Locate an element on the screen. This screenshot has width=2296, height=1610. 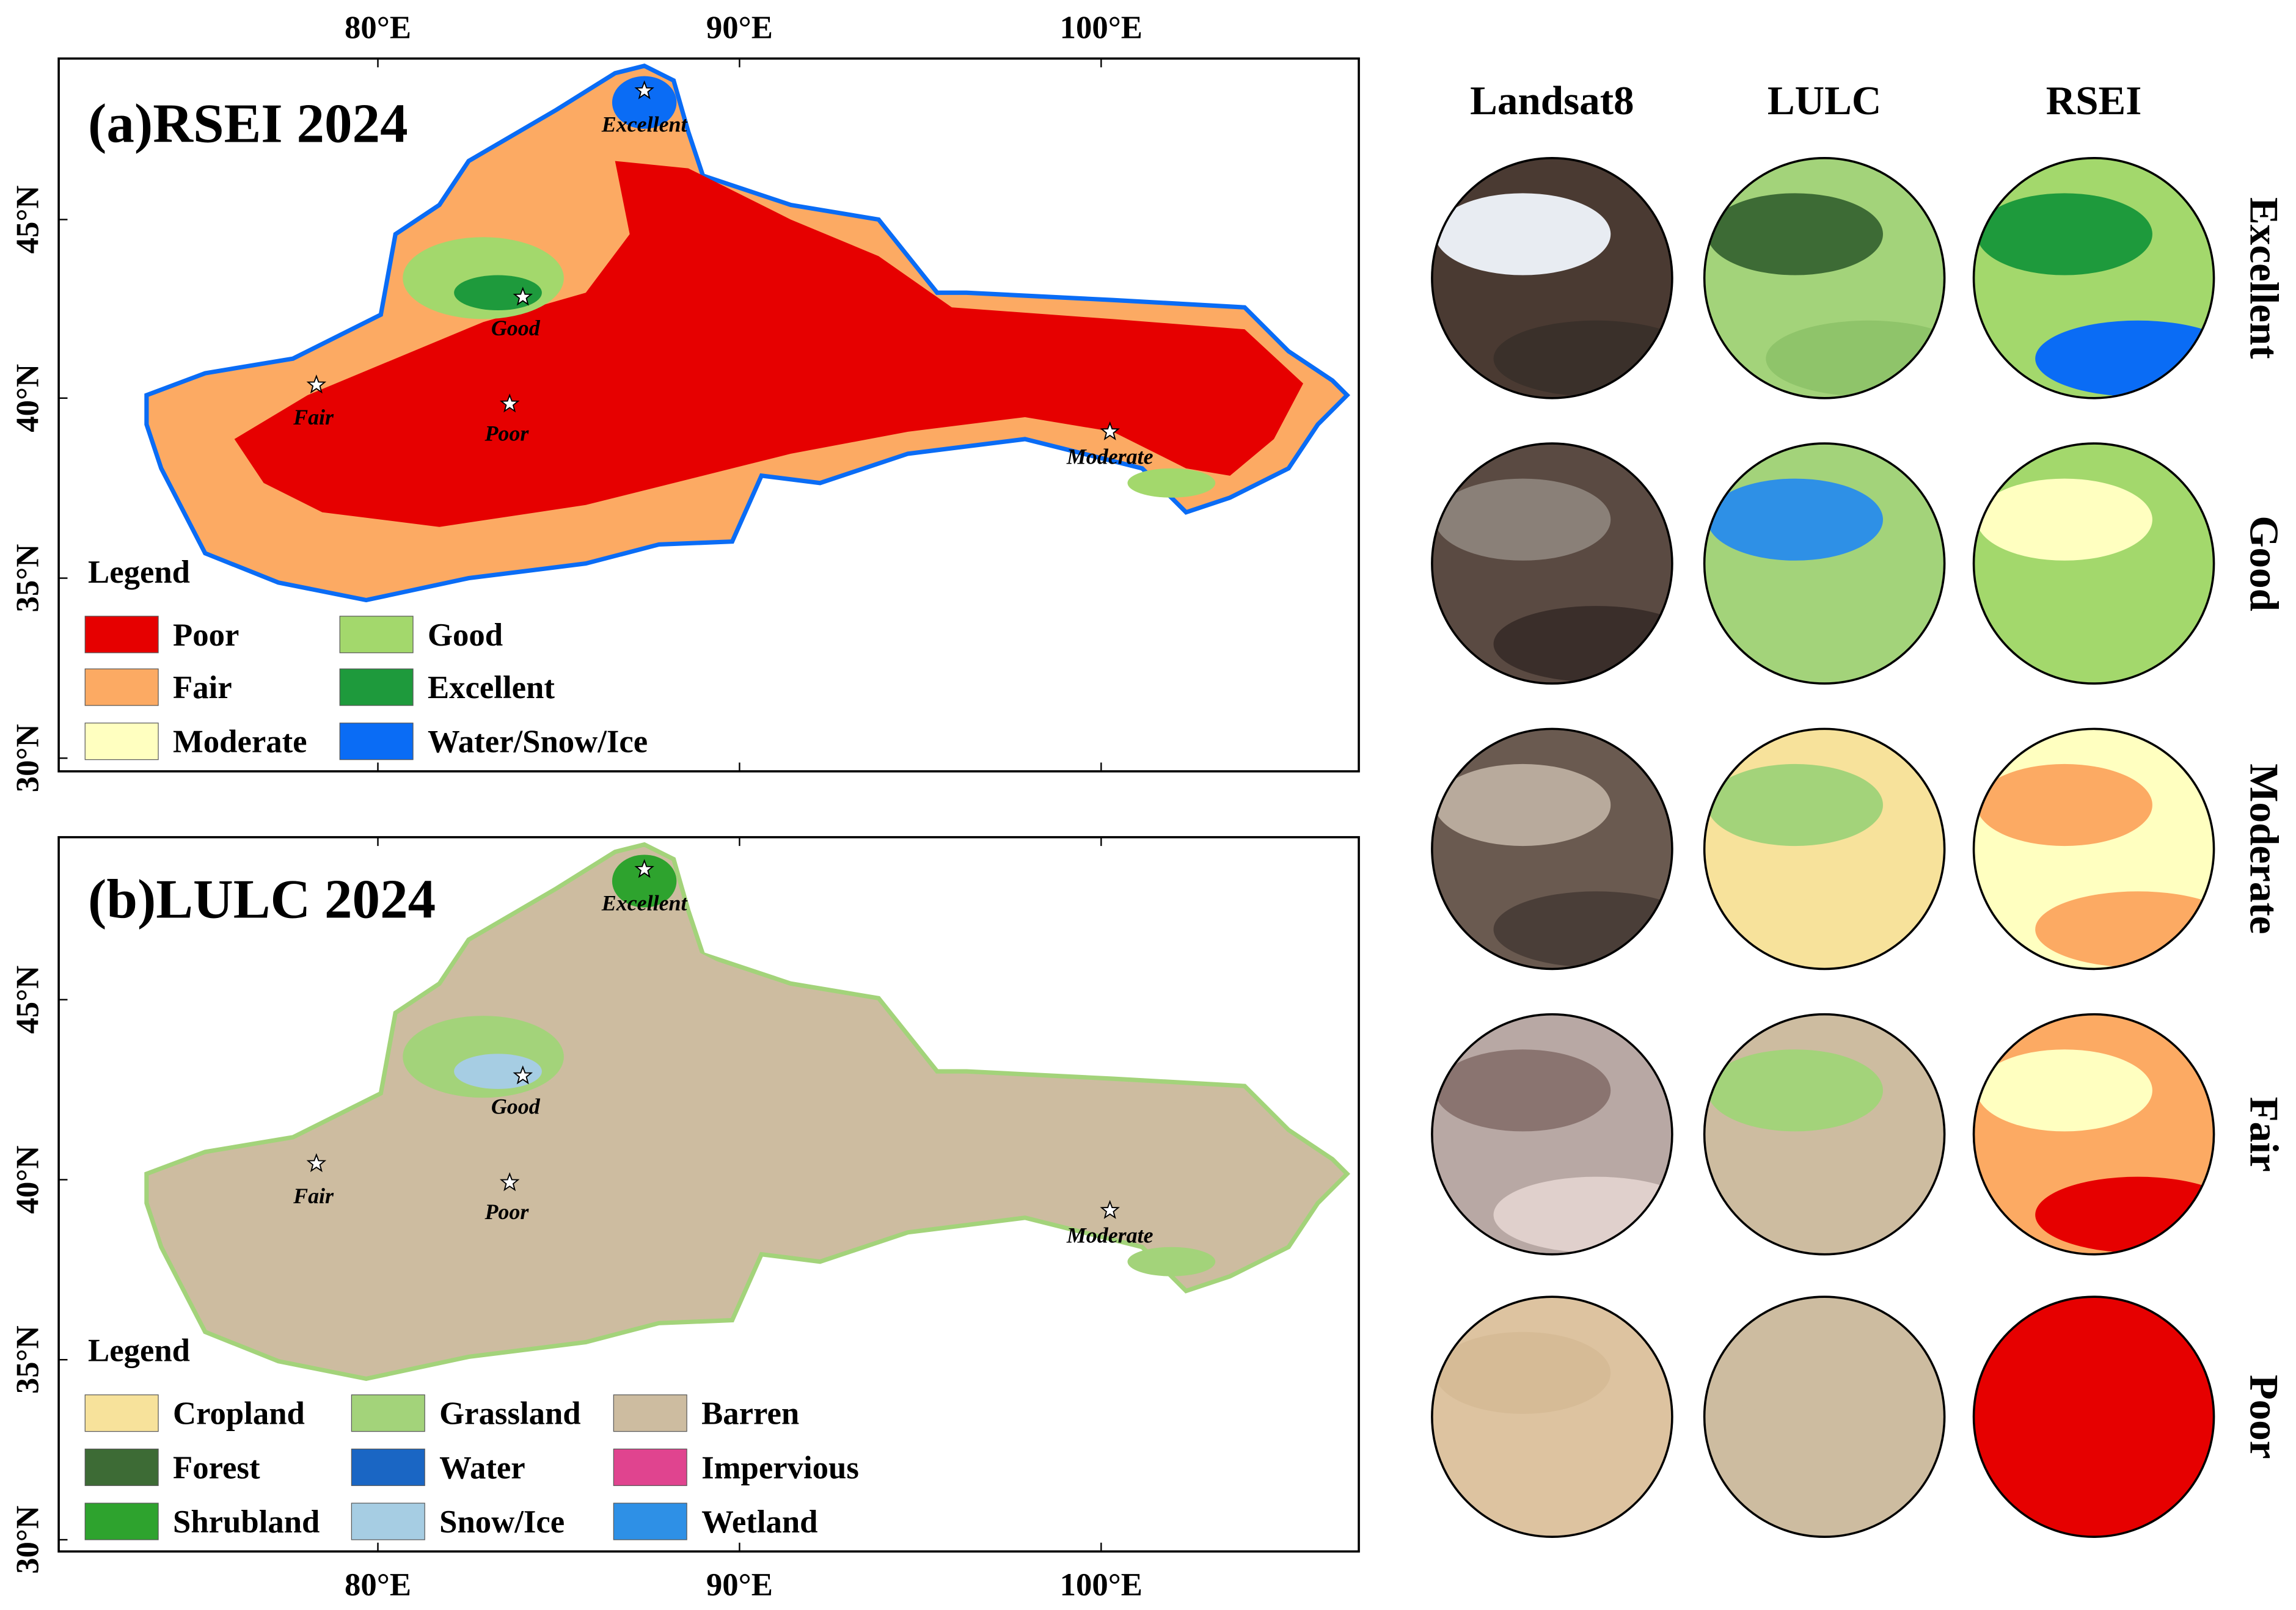
row-label: Moderate is located at coordinates (2264, 848).